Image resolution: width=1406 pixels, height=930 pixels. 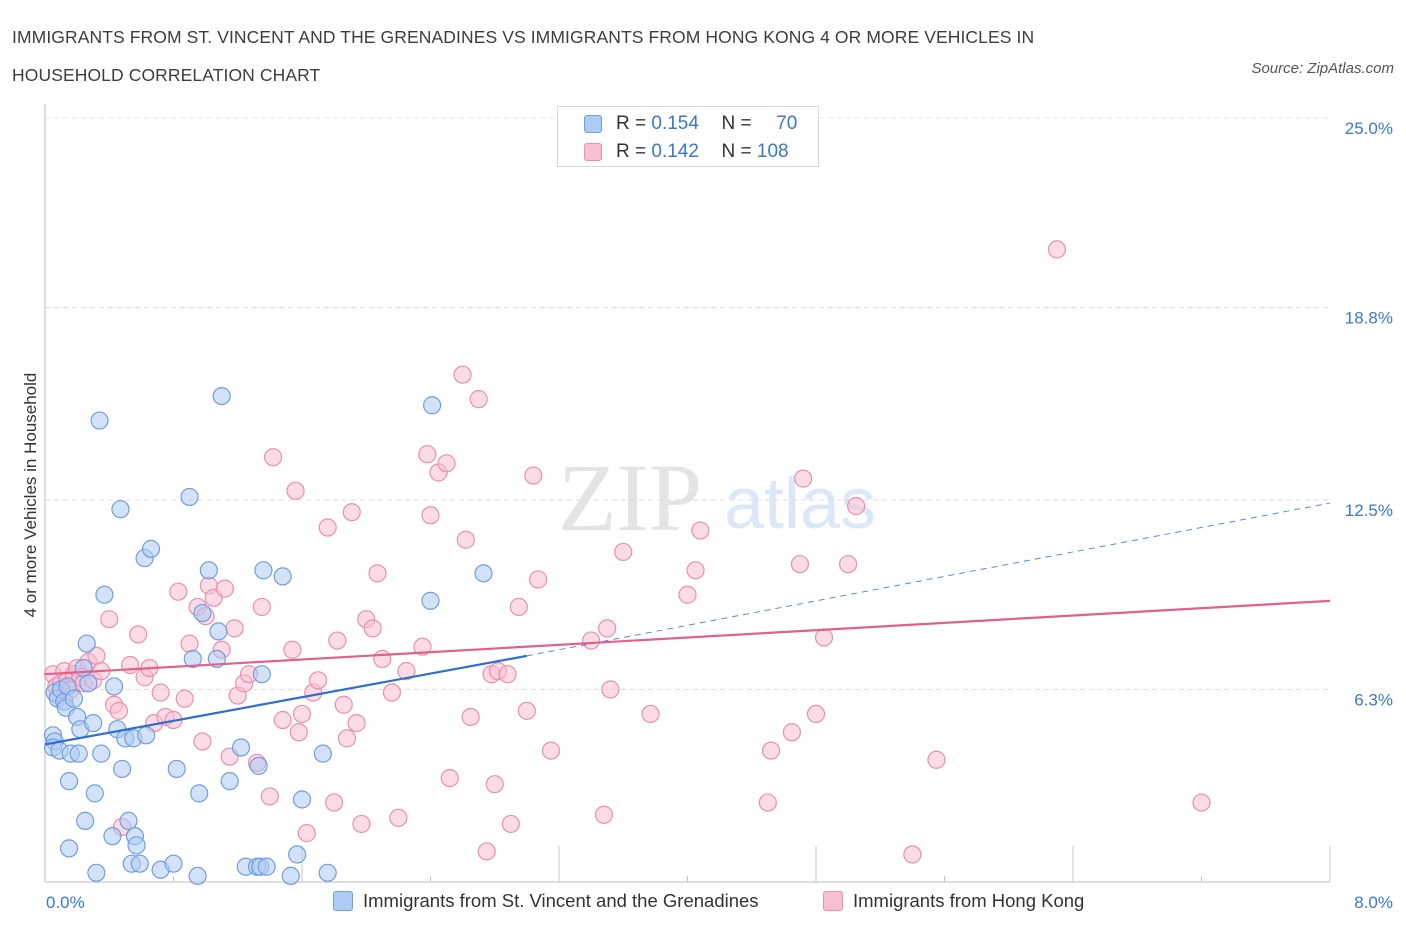 I want to click on legend-n-value: 70, so click(x=787, y=123).